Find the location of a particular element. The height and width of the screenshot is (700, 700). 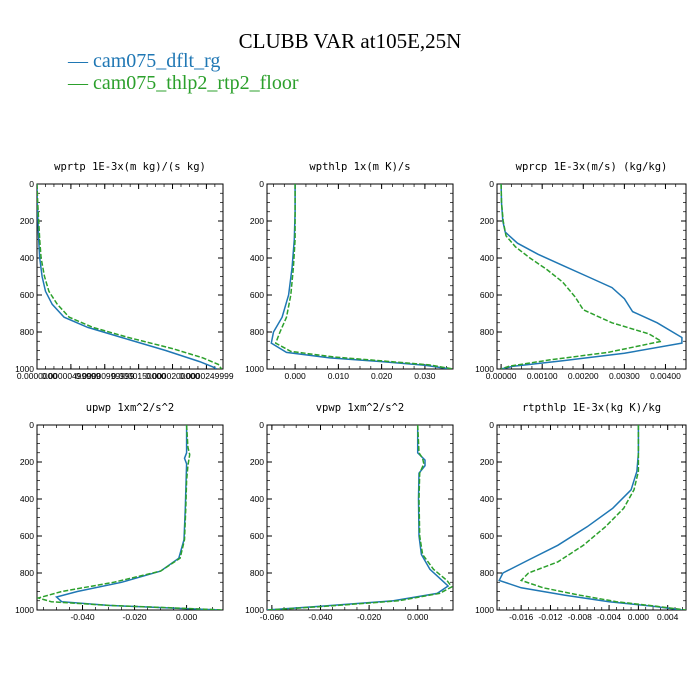

panel-title: upwp 1xm^2/s^2 is located at coordinates (130, 408).